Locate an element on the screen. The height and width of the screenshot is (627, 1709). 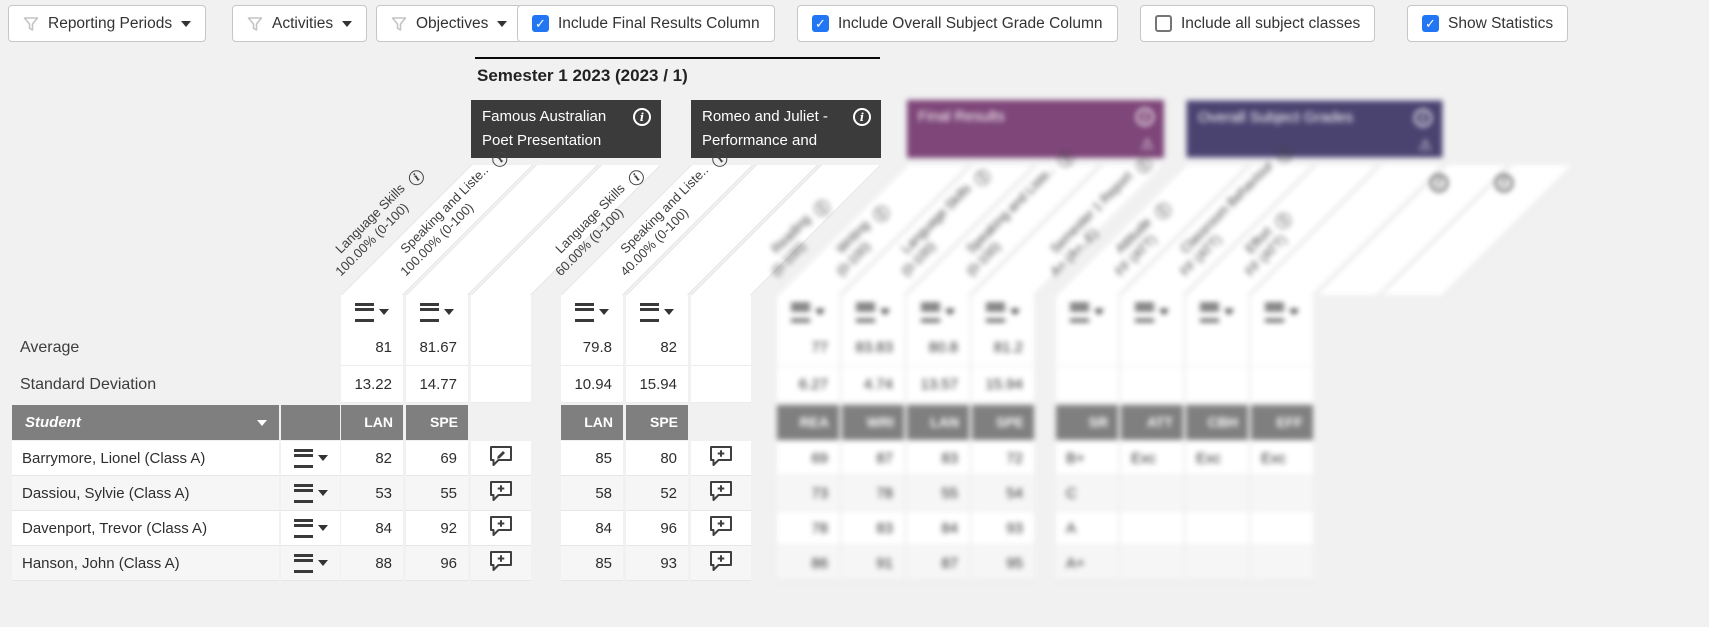
student-column-header: Student is located at coordinates (145, 422).